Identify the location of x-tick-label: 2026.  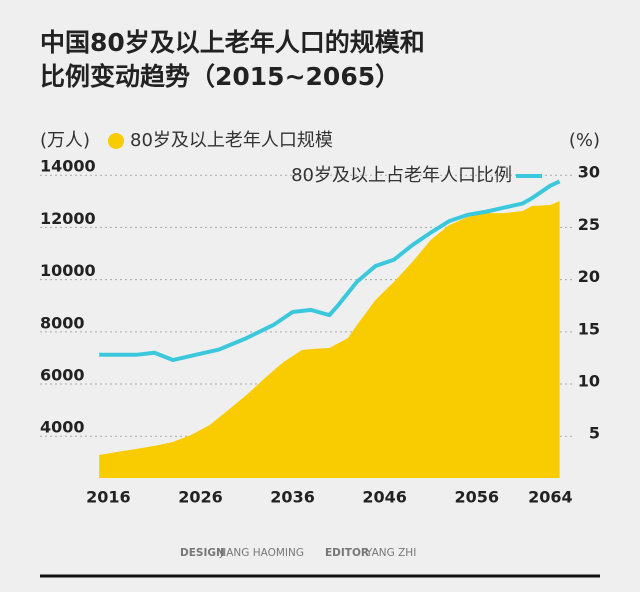
(200, 497).